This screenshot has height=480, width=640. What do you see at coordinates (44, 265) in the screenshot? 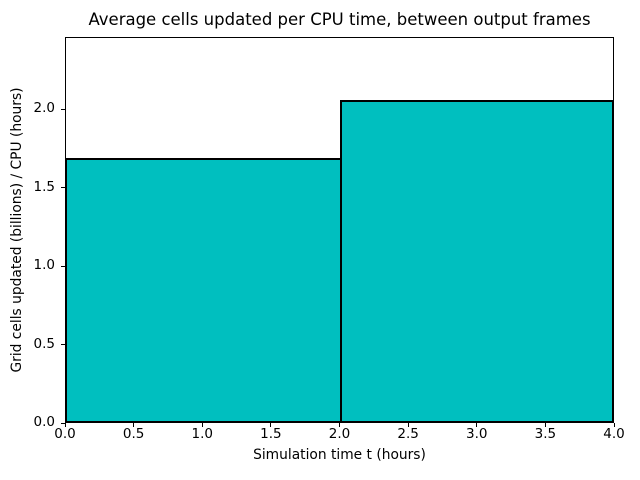
I see `y-tick-label: 1.0` at bounding box center [44, 265].